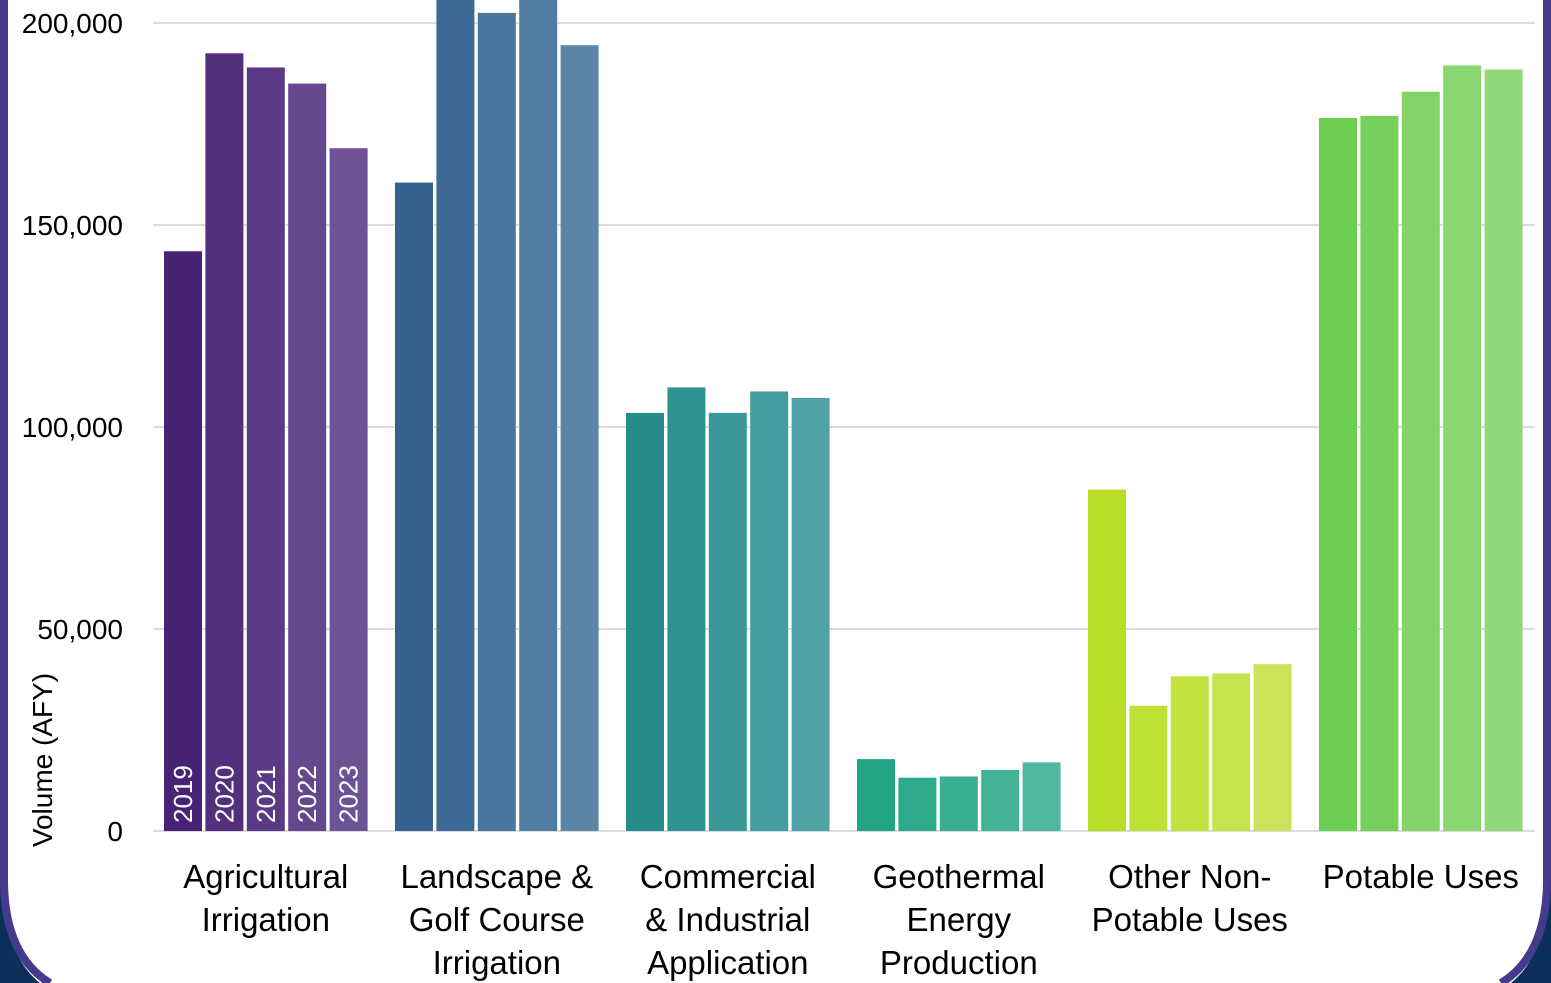 This screenshot has width=1551, height=983. I want to click on frame-outer-shadow, so click(20, 926).